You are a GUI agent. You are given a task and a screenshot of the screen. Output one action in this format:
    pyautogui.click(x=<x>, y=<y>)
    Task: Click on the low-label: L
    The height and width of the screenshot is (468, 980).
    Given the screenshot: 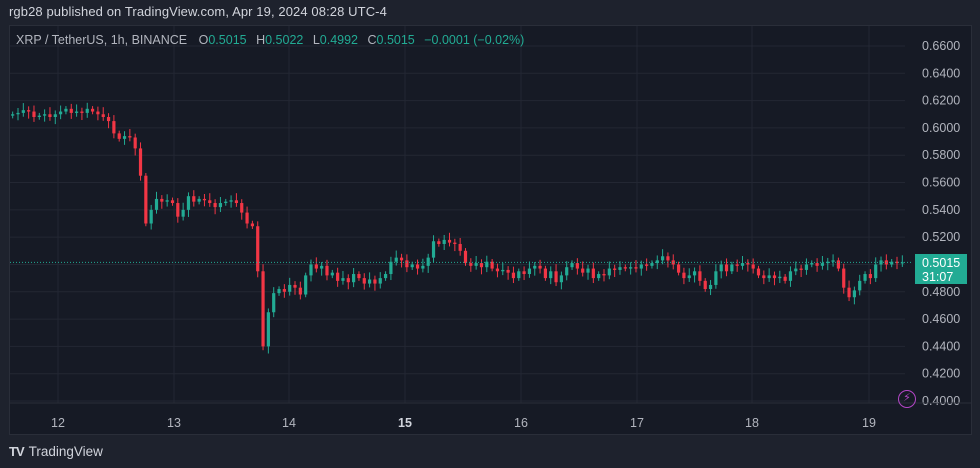 What is the action you would take?
    pyautogui.click(x=316, y=40)
    